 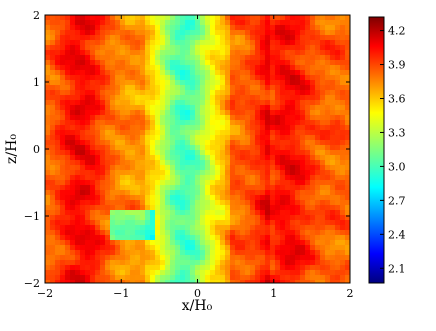 I want to click on x-tick-label: 2, so click(x=350, y=293).